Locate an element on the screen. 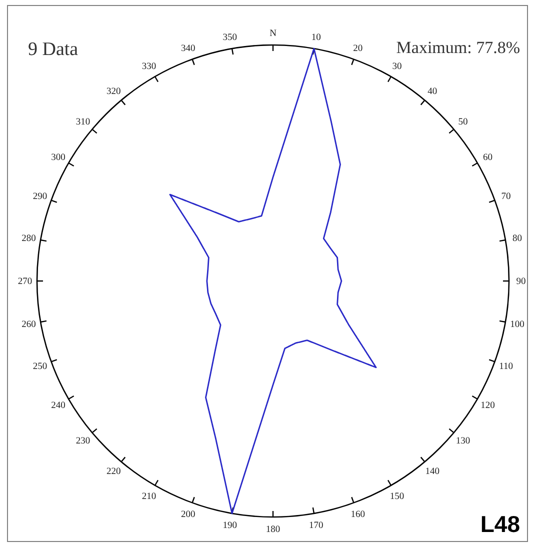 The height and width of the screenshot is (546, 533). spoke-label: 230 is located at coordinates (83, 441).